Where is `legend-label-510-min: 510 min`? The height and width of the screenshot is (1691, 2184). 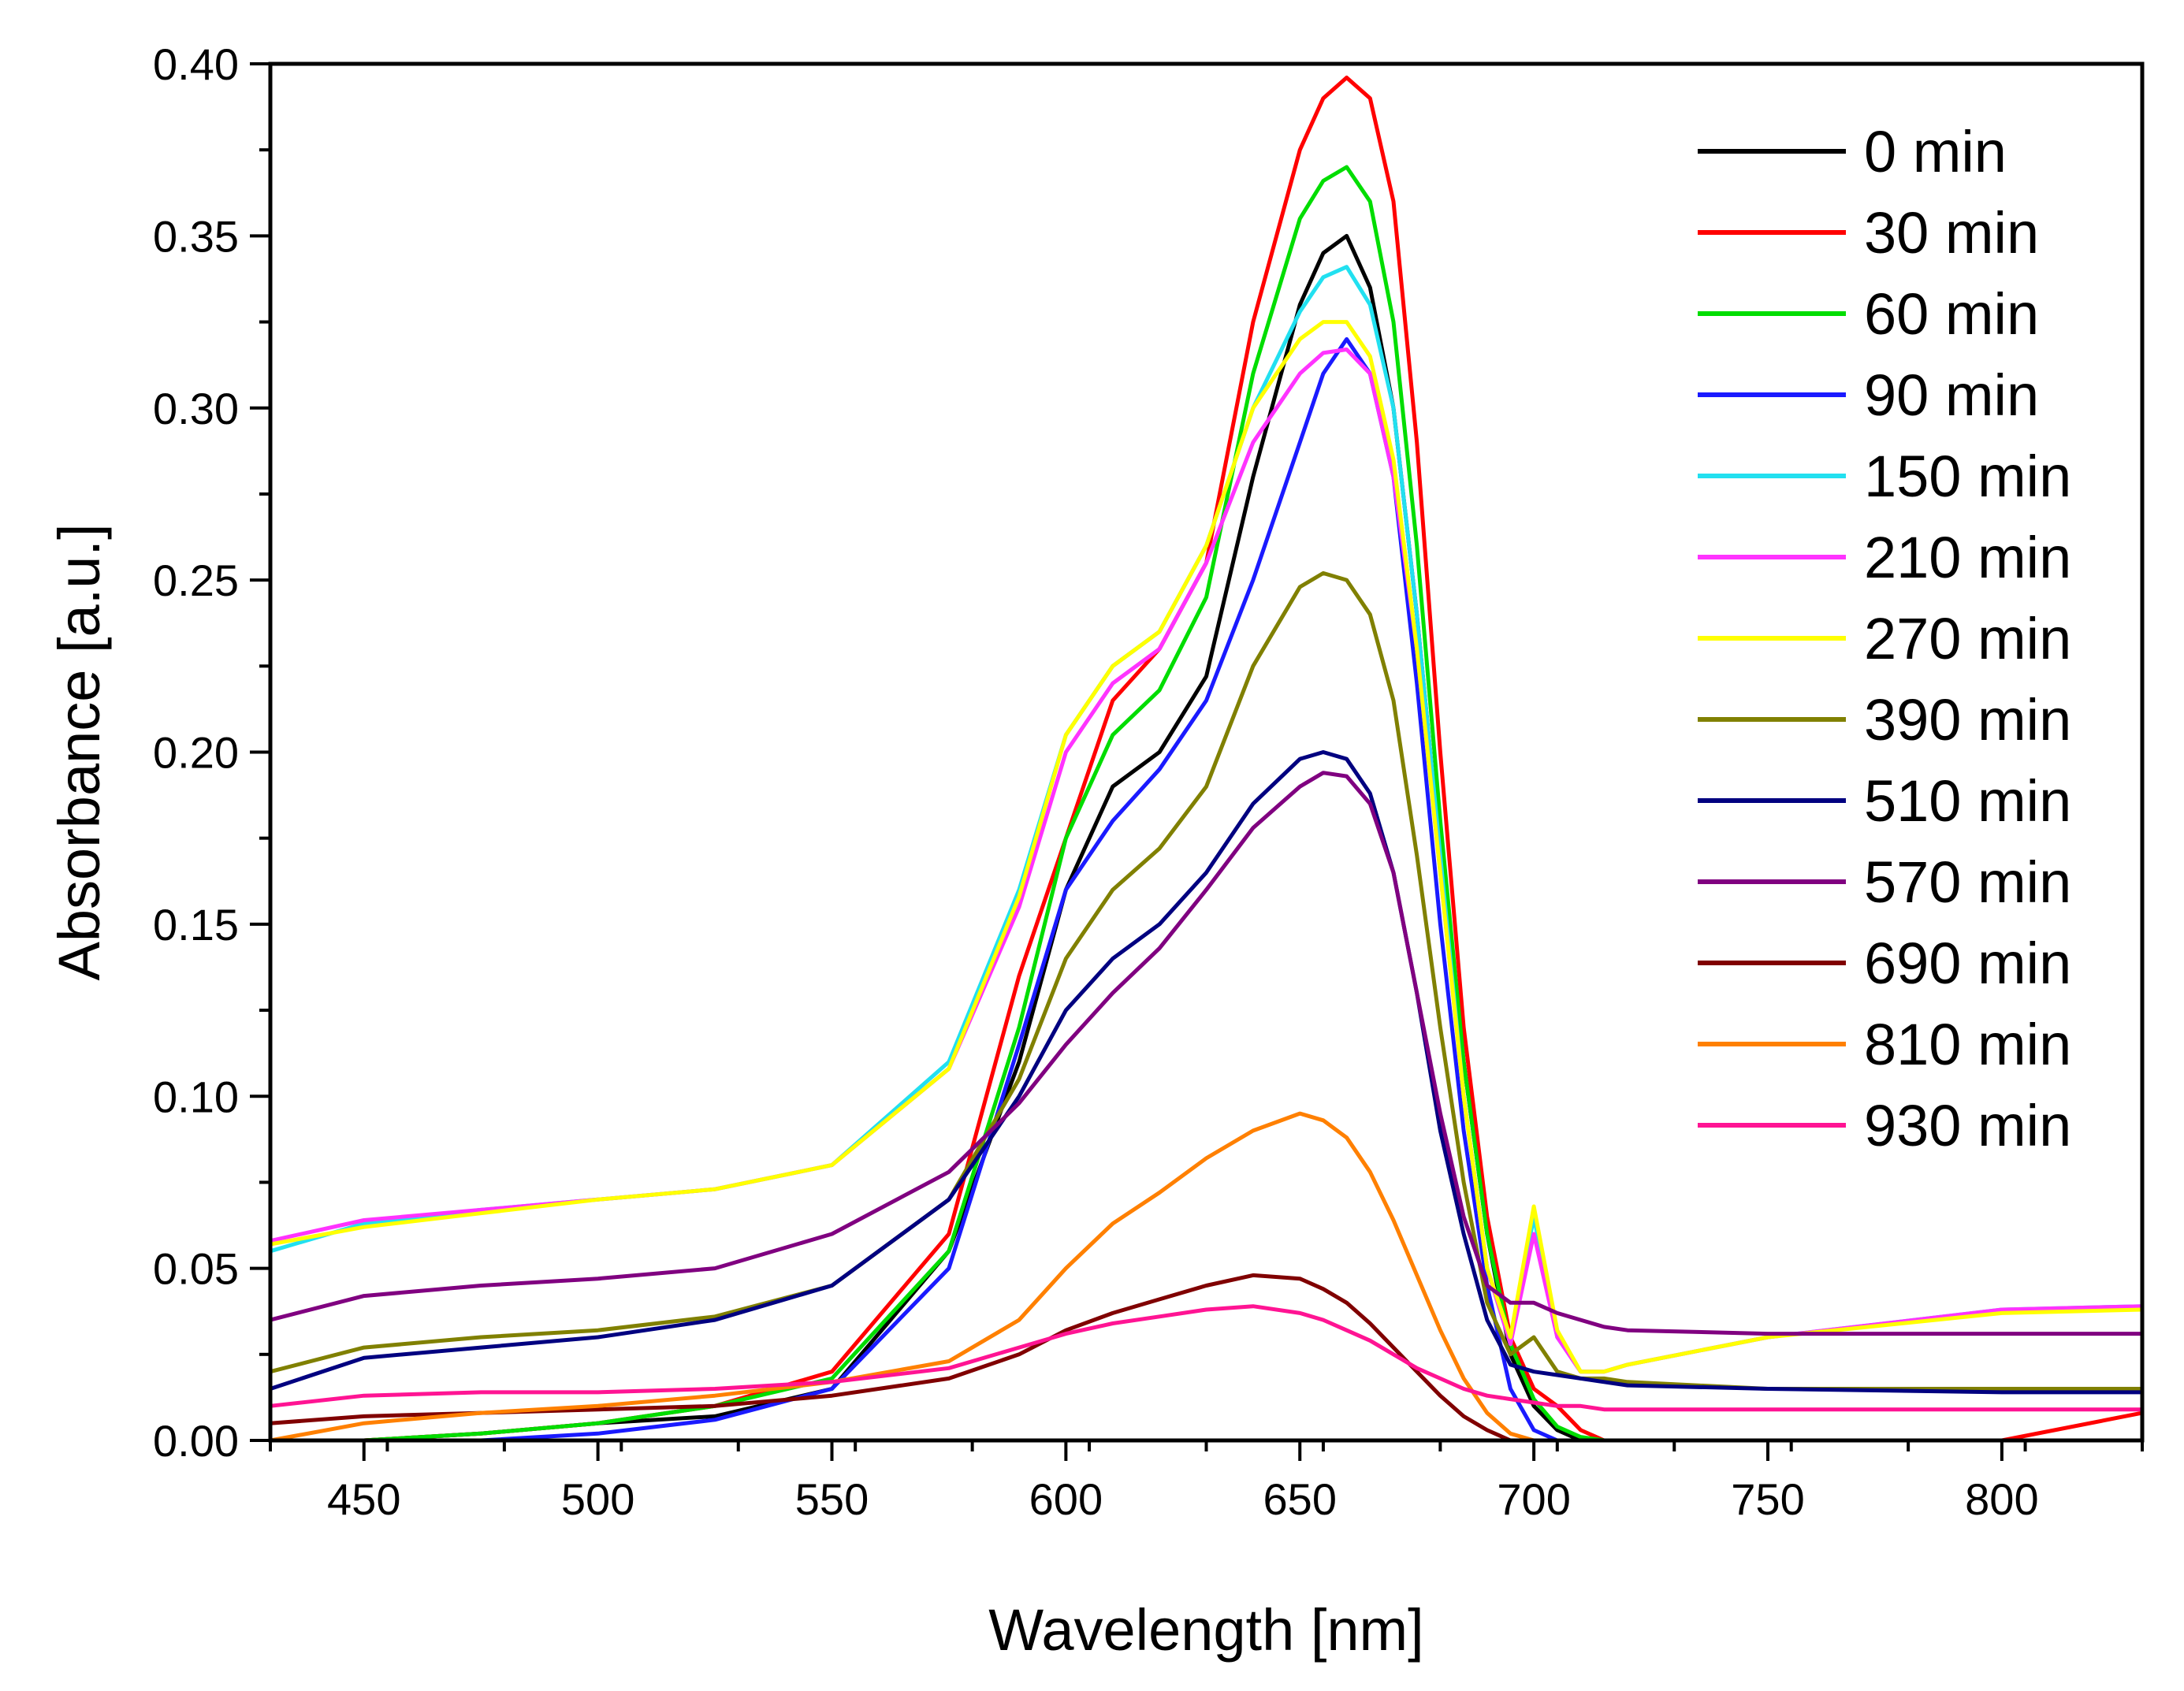
legend-label-510-min: 510 min is located at coordinates (1967, 801).